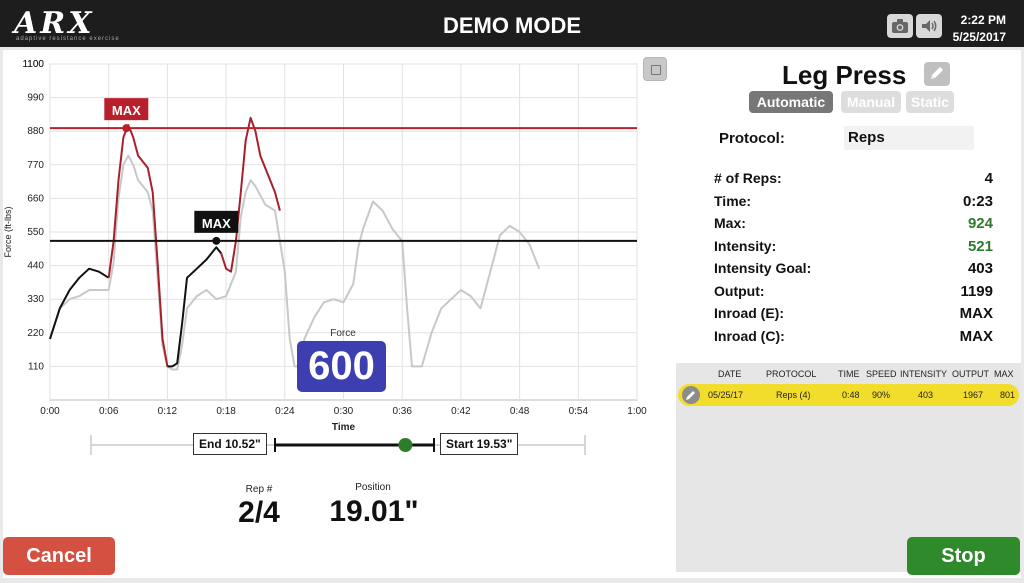  I want to click on history-cell: Reps (4), so click(793, 395).